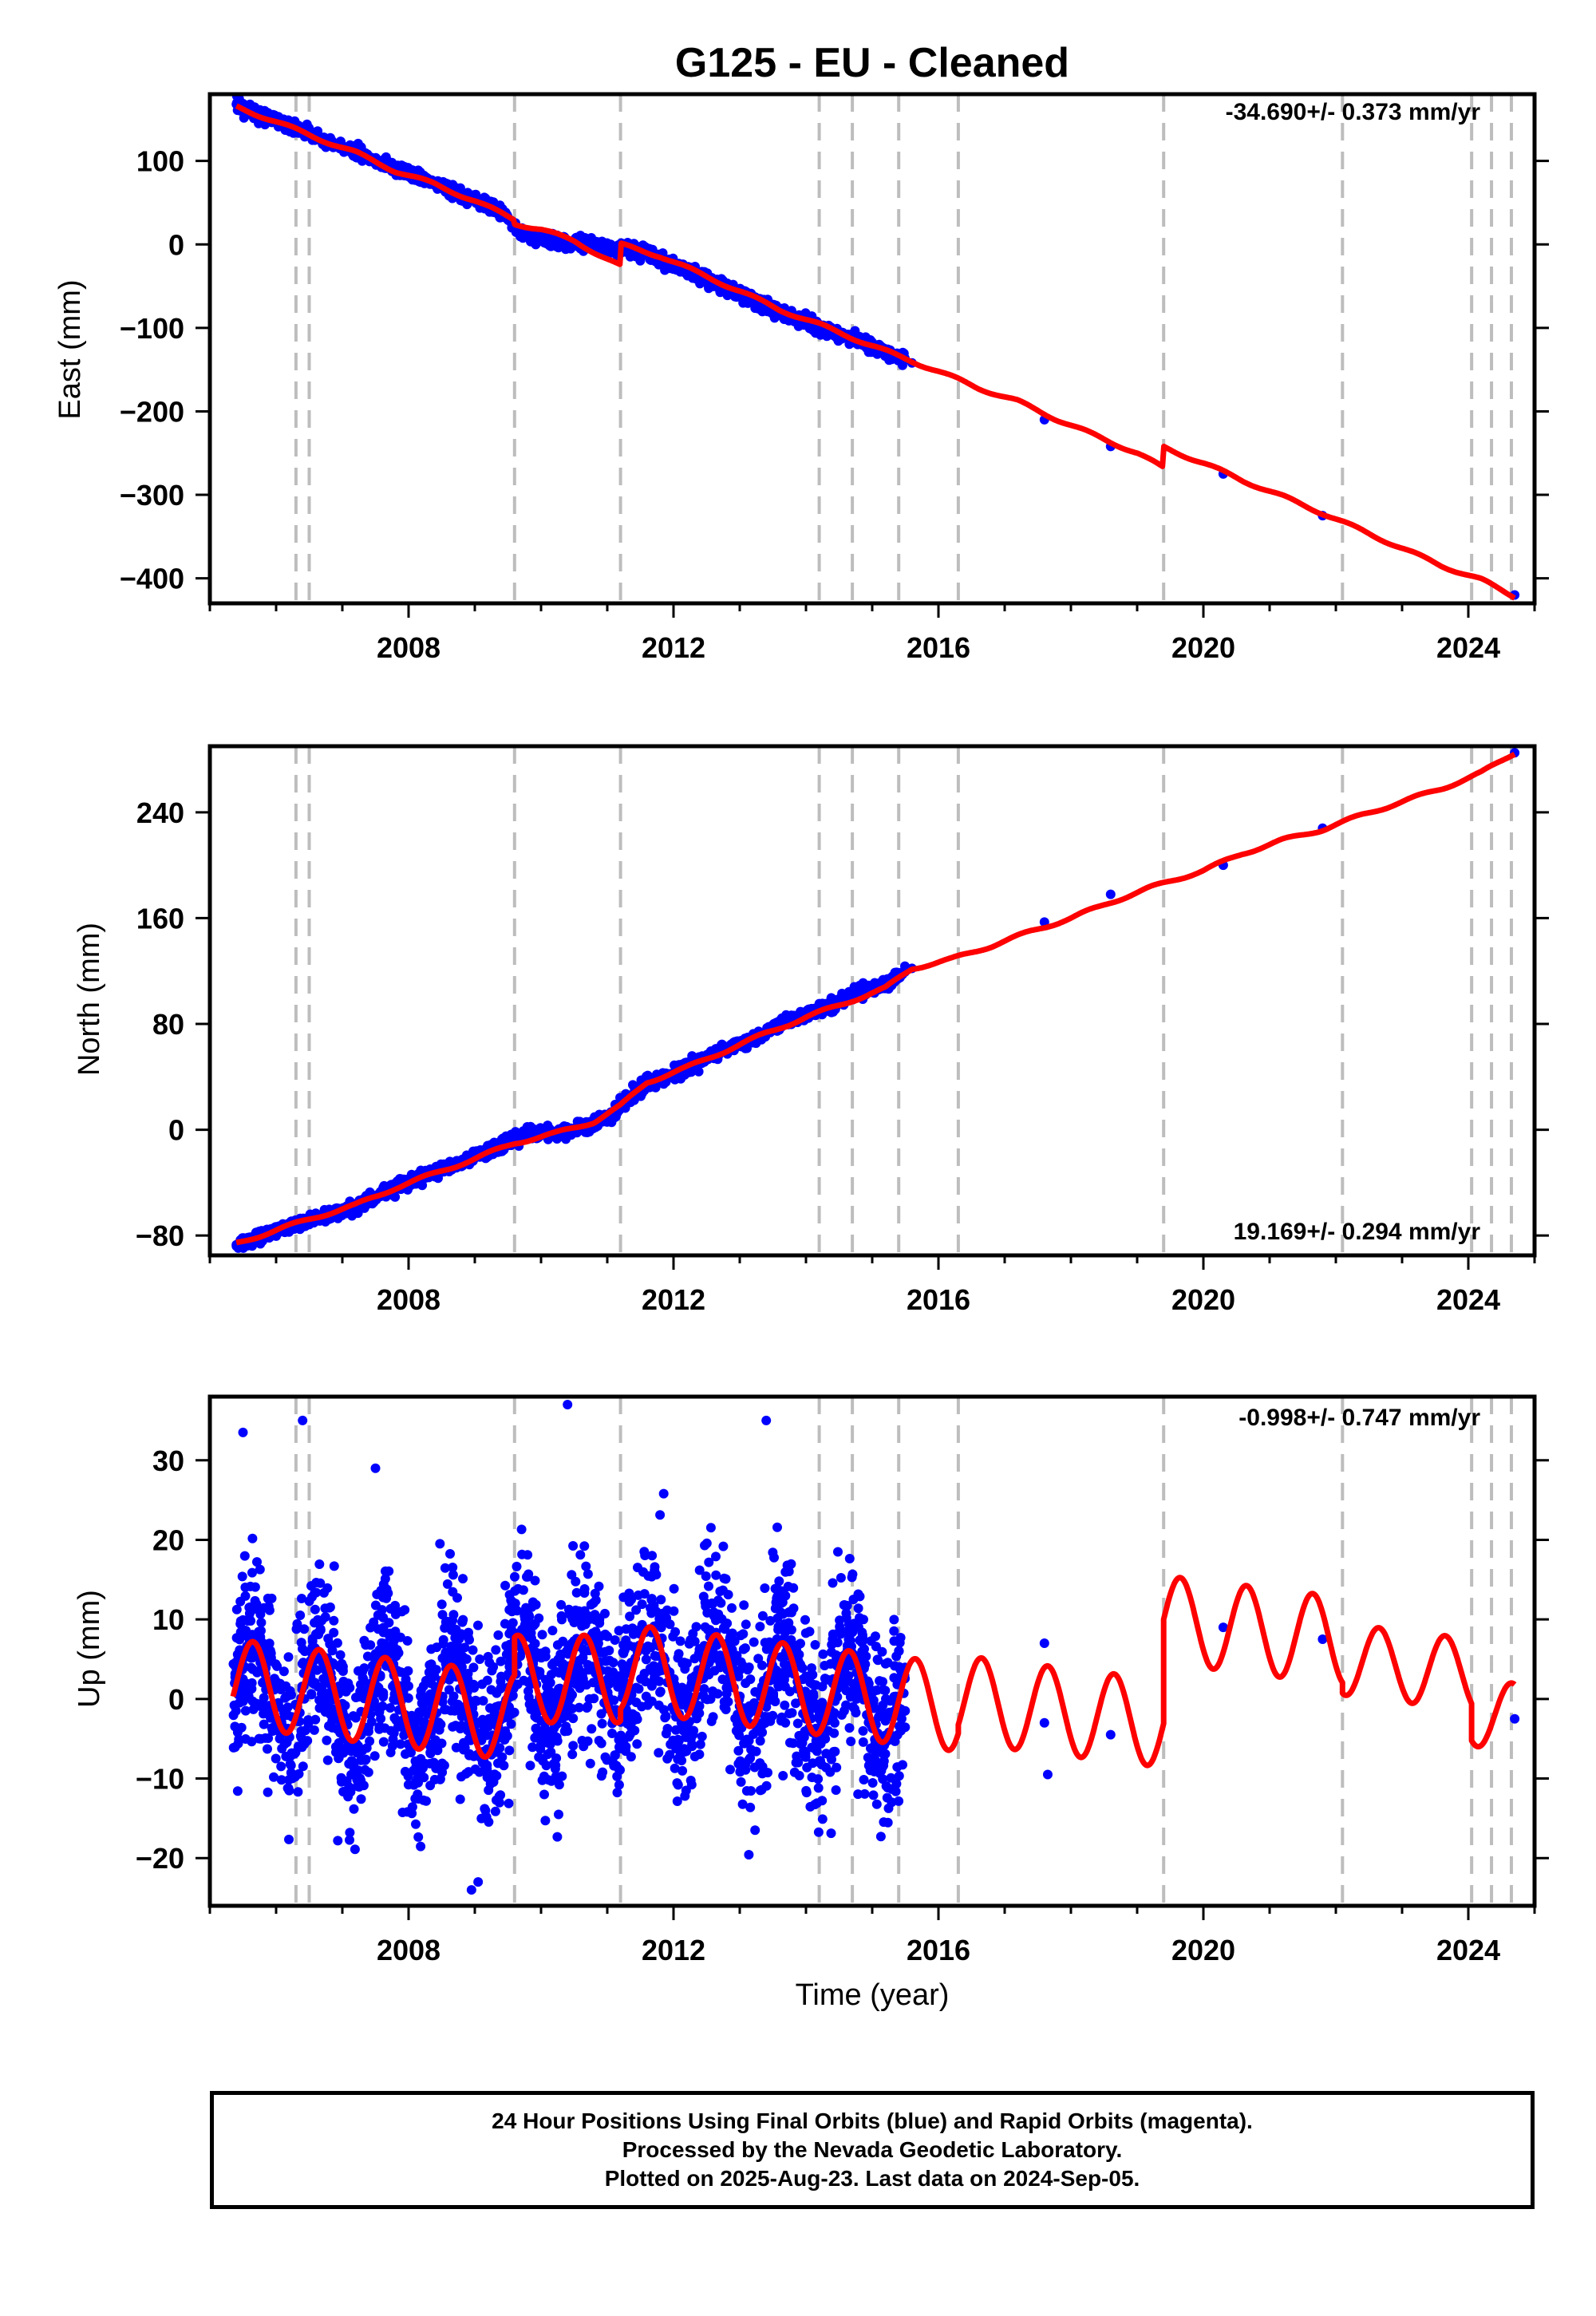  I want to click on east-y-tick-label: 100, so click(160, 161).